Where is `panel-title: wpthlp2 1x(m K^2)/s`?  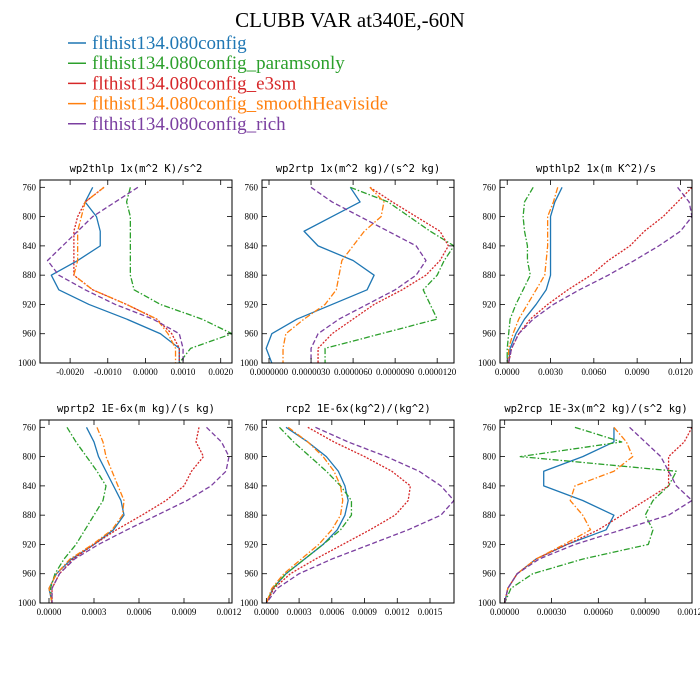
panel-title: wpthlp2 1x(m K^2)/s is located at coordinates (596, 169).